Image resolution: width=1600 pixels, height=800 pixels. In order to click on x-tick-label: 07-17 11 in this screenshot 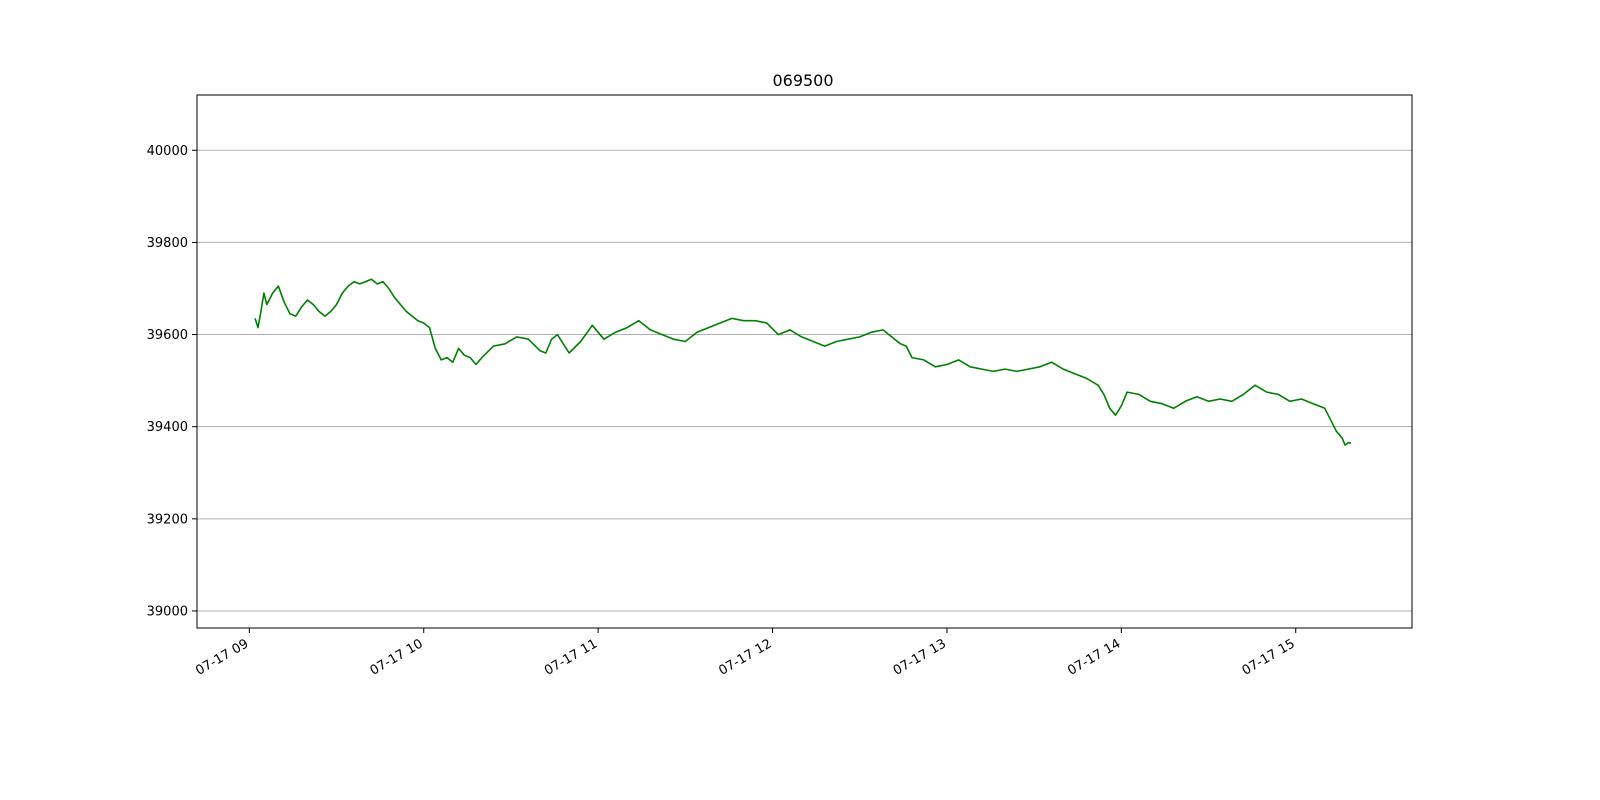, I will do `click(571, 657)`.